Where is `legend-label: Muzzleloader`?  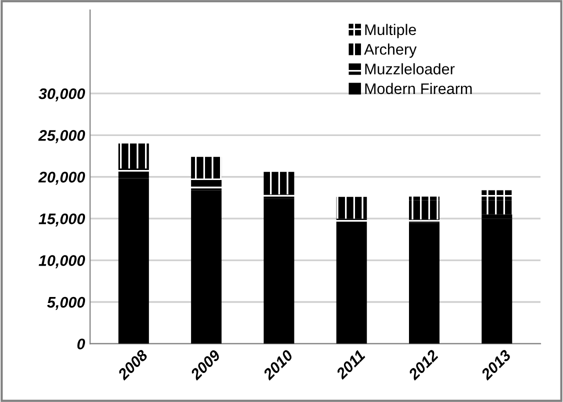 legend-label: Muzzleloader is located at coordinates (410, 68).